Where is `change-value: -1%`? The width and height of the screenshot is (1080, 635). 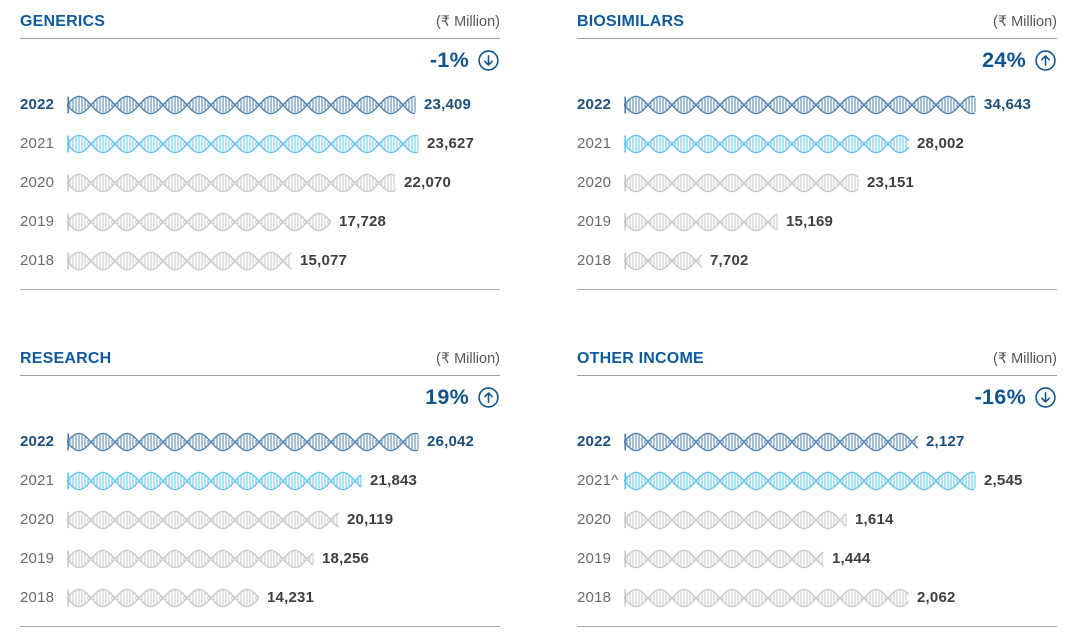 change-value: -1% is located at coordinates (449, 59).